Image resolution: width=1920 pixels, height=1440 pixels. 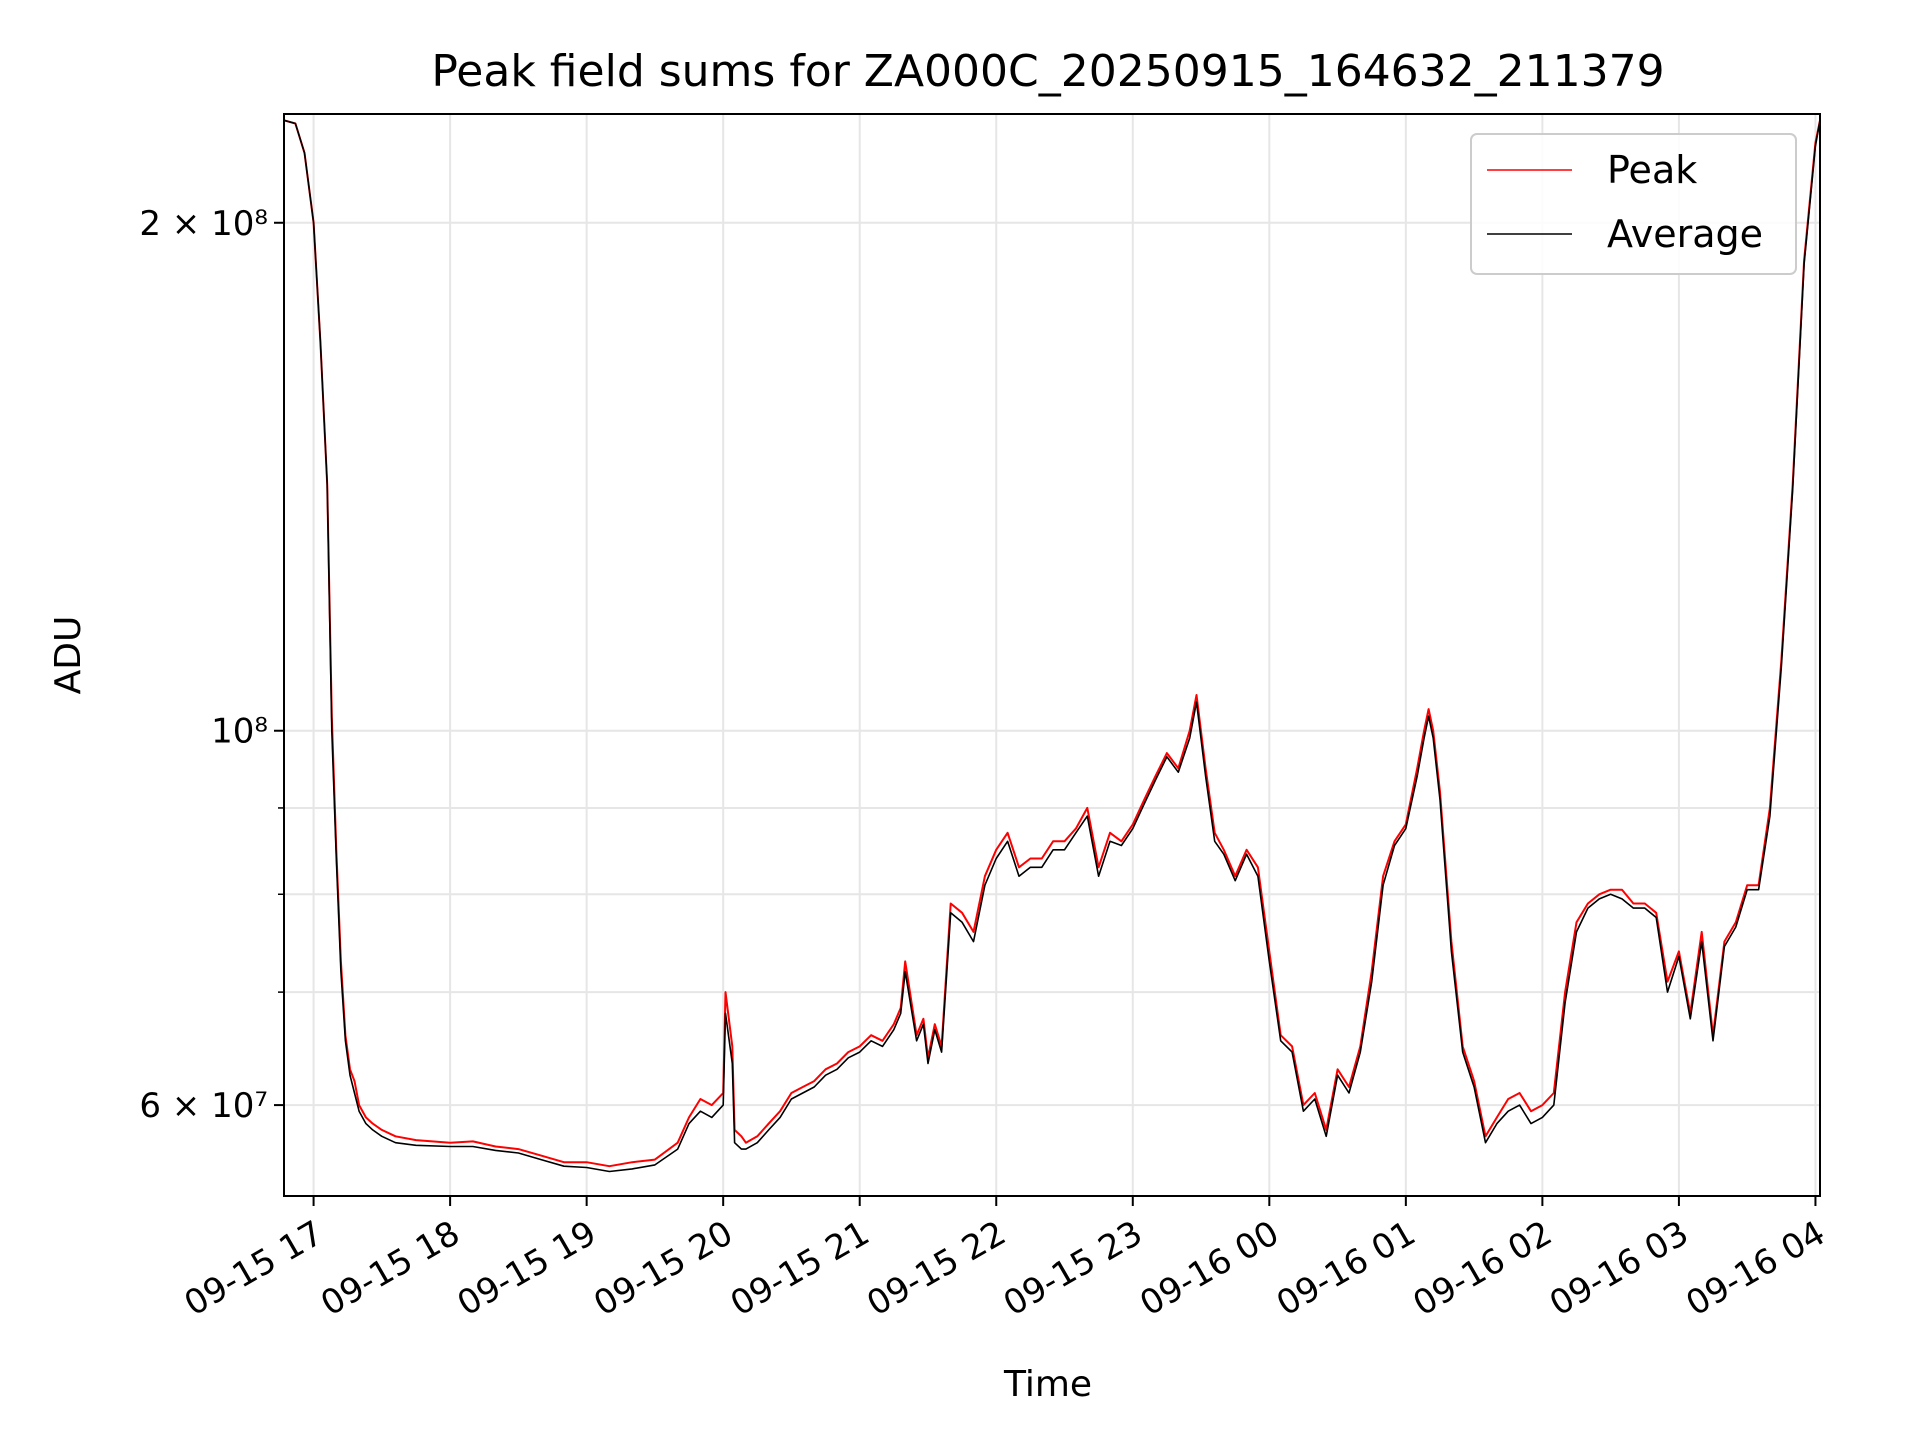 I want to click on y-tick-label: 6 × 10⁷, so click(x=203, y=1106).